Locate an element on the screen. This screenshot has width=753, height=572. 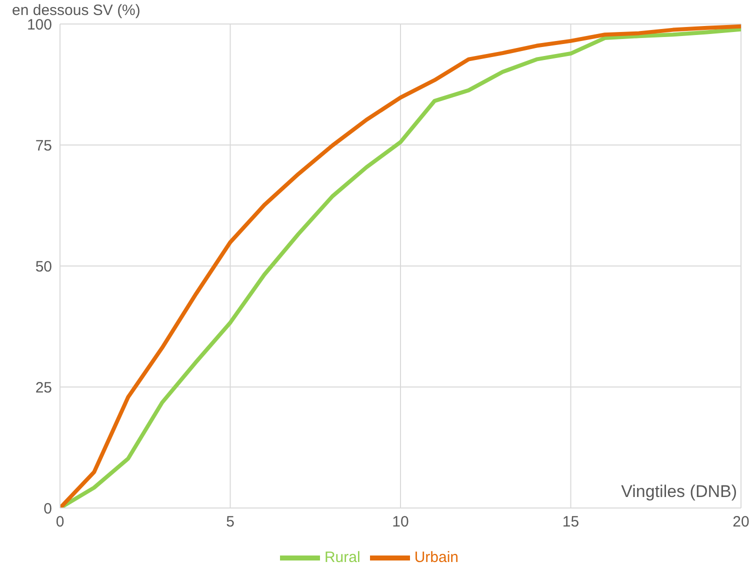
x-tick-label: 10 is located at coordinates (400, 522).